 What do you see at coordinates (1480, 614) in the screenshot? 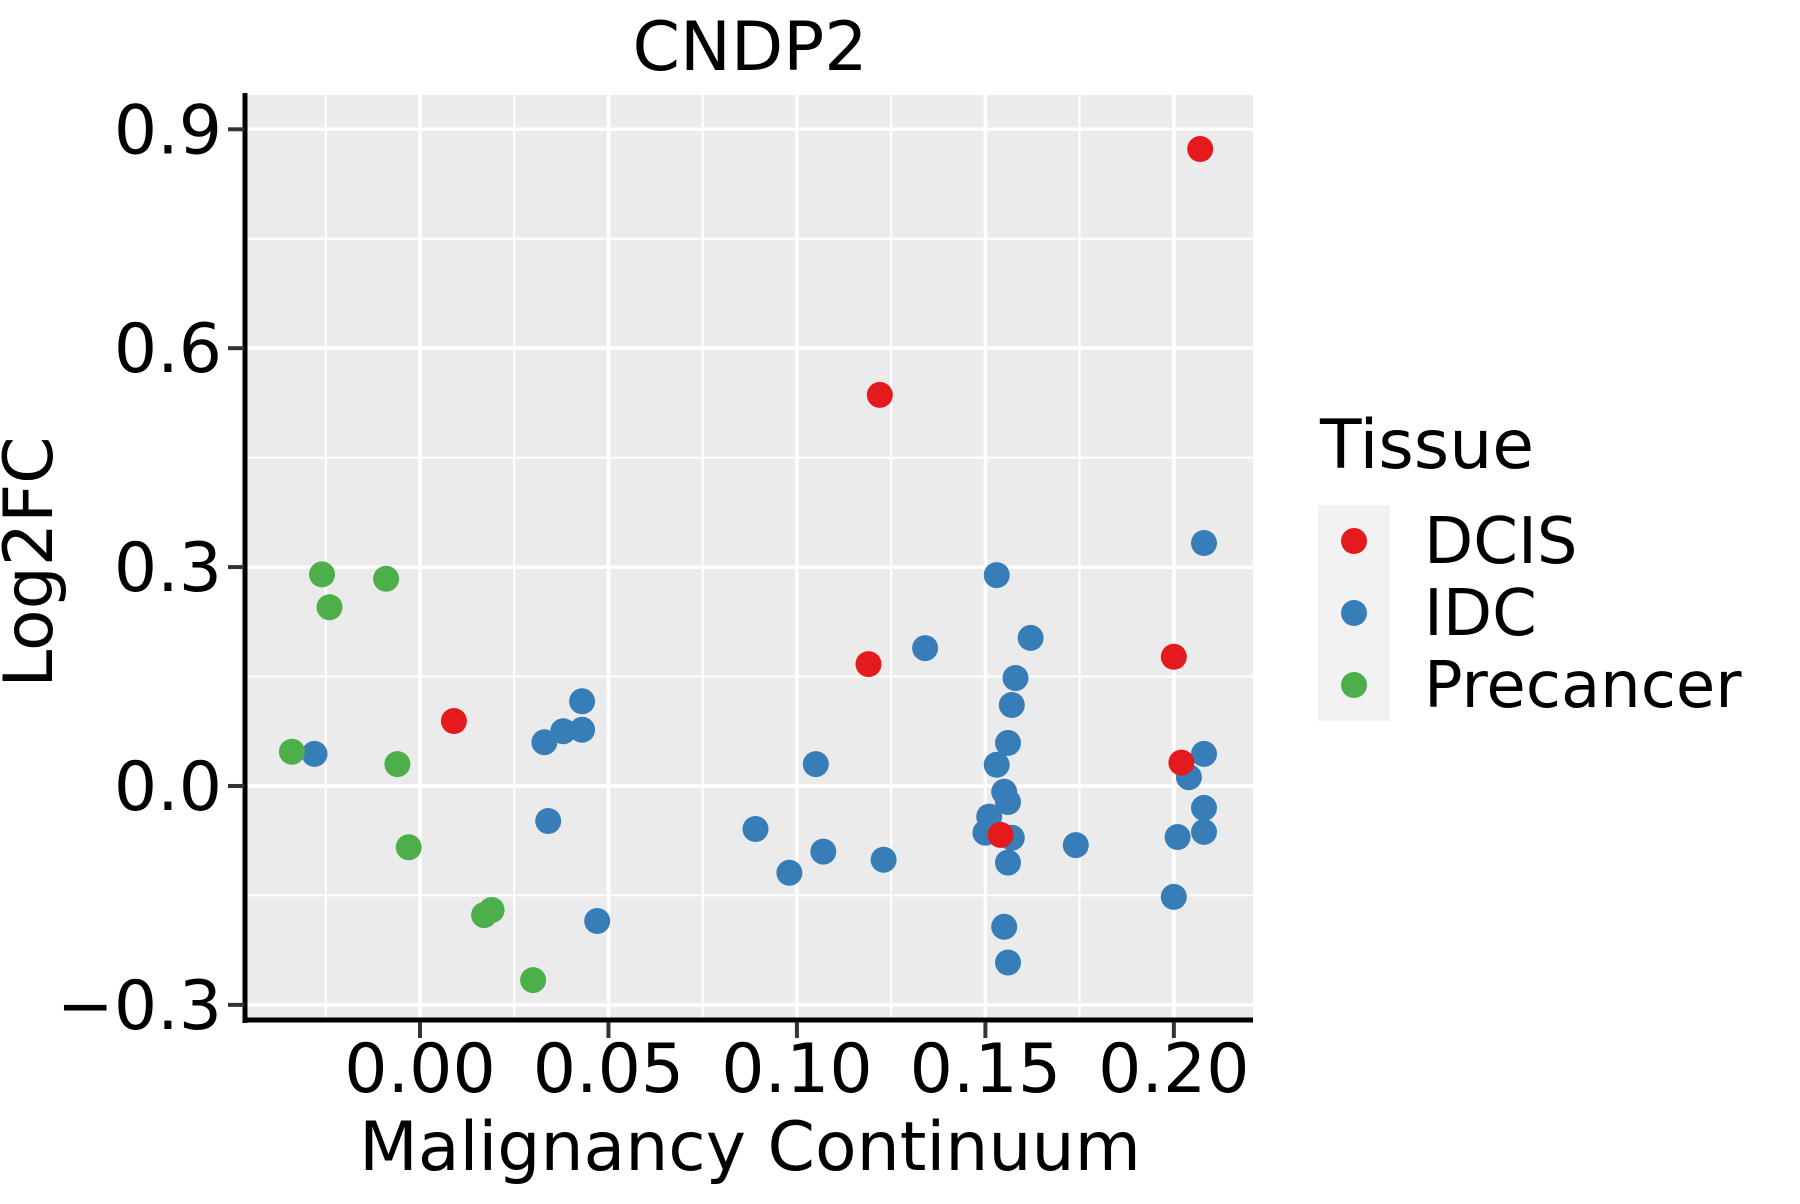
I see `legend-label-idc: IDC` at bounding box center [1480, 614].